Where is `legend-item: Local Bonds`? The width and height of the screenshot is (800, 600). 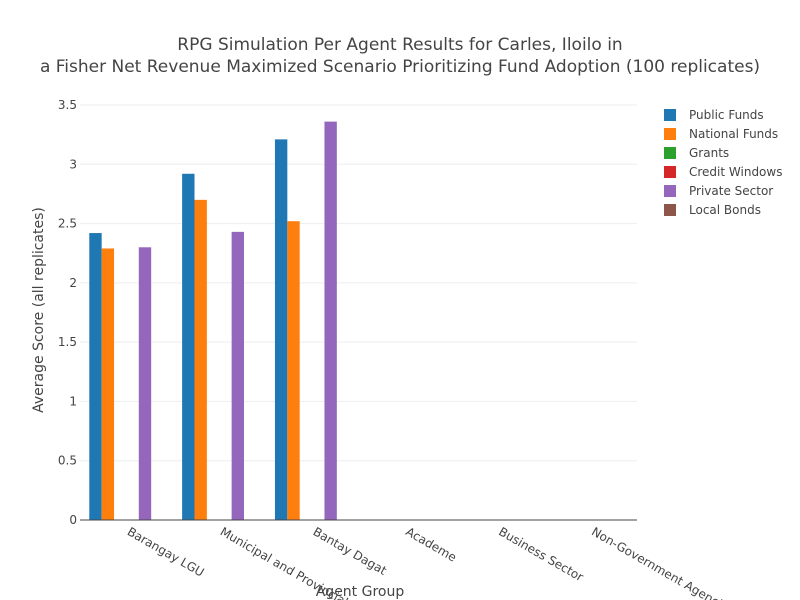 legend-item: Local Bonds is located at coordinates (712, 210).